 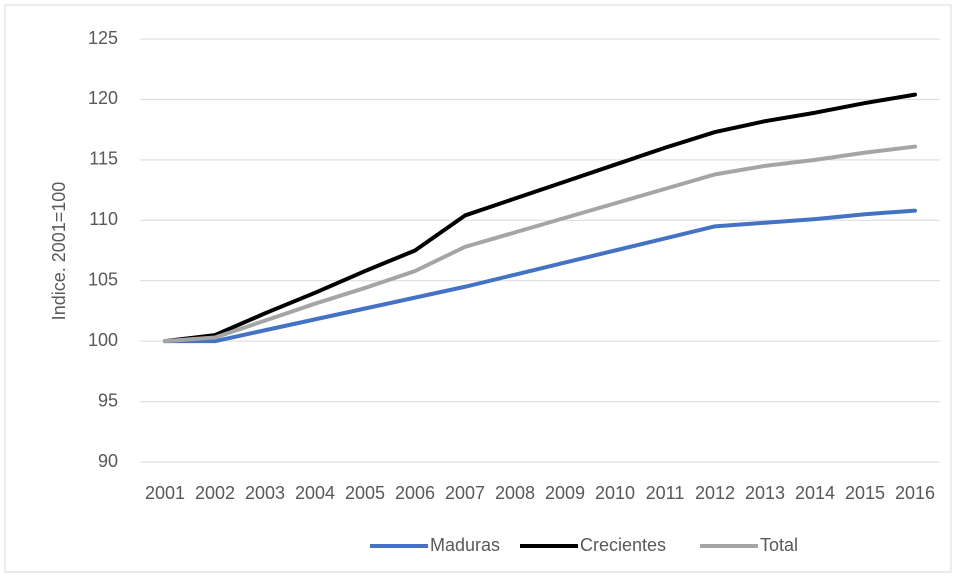 What do you see at coordinates (103, 340) in the screenshot?
I see `y-tick-label: 100` at bounding box center [103, 340].